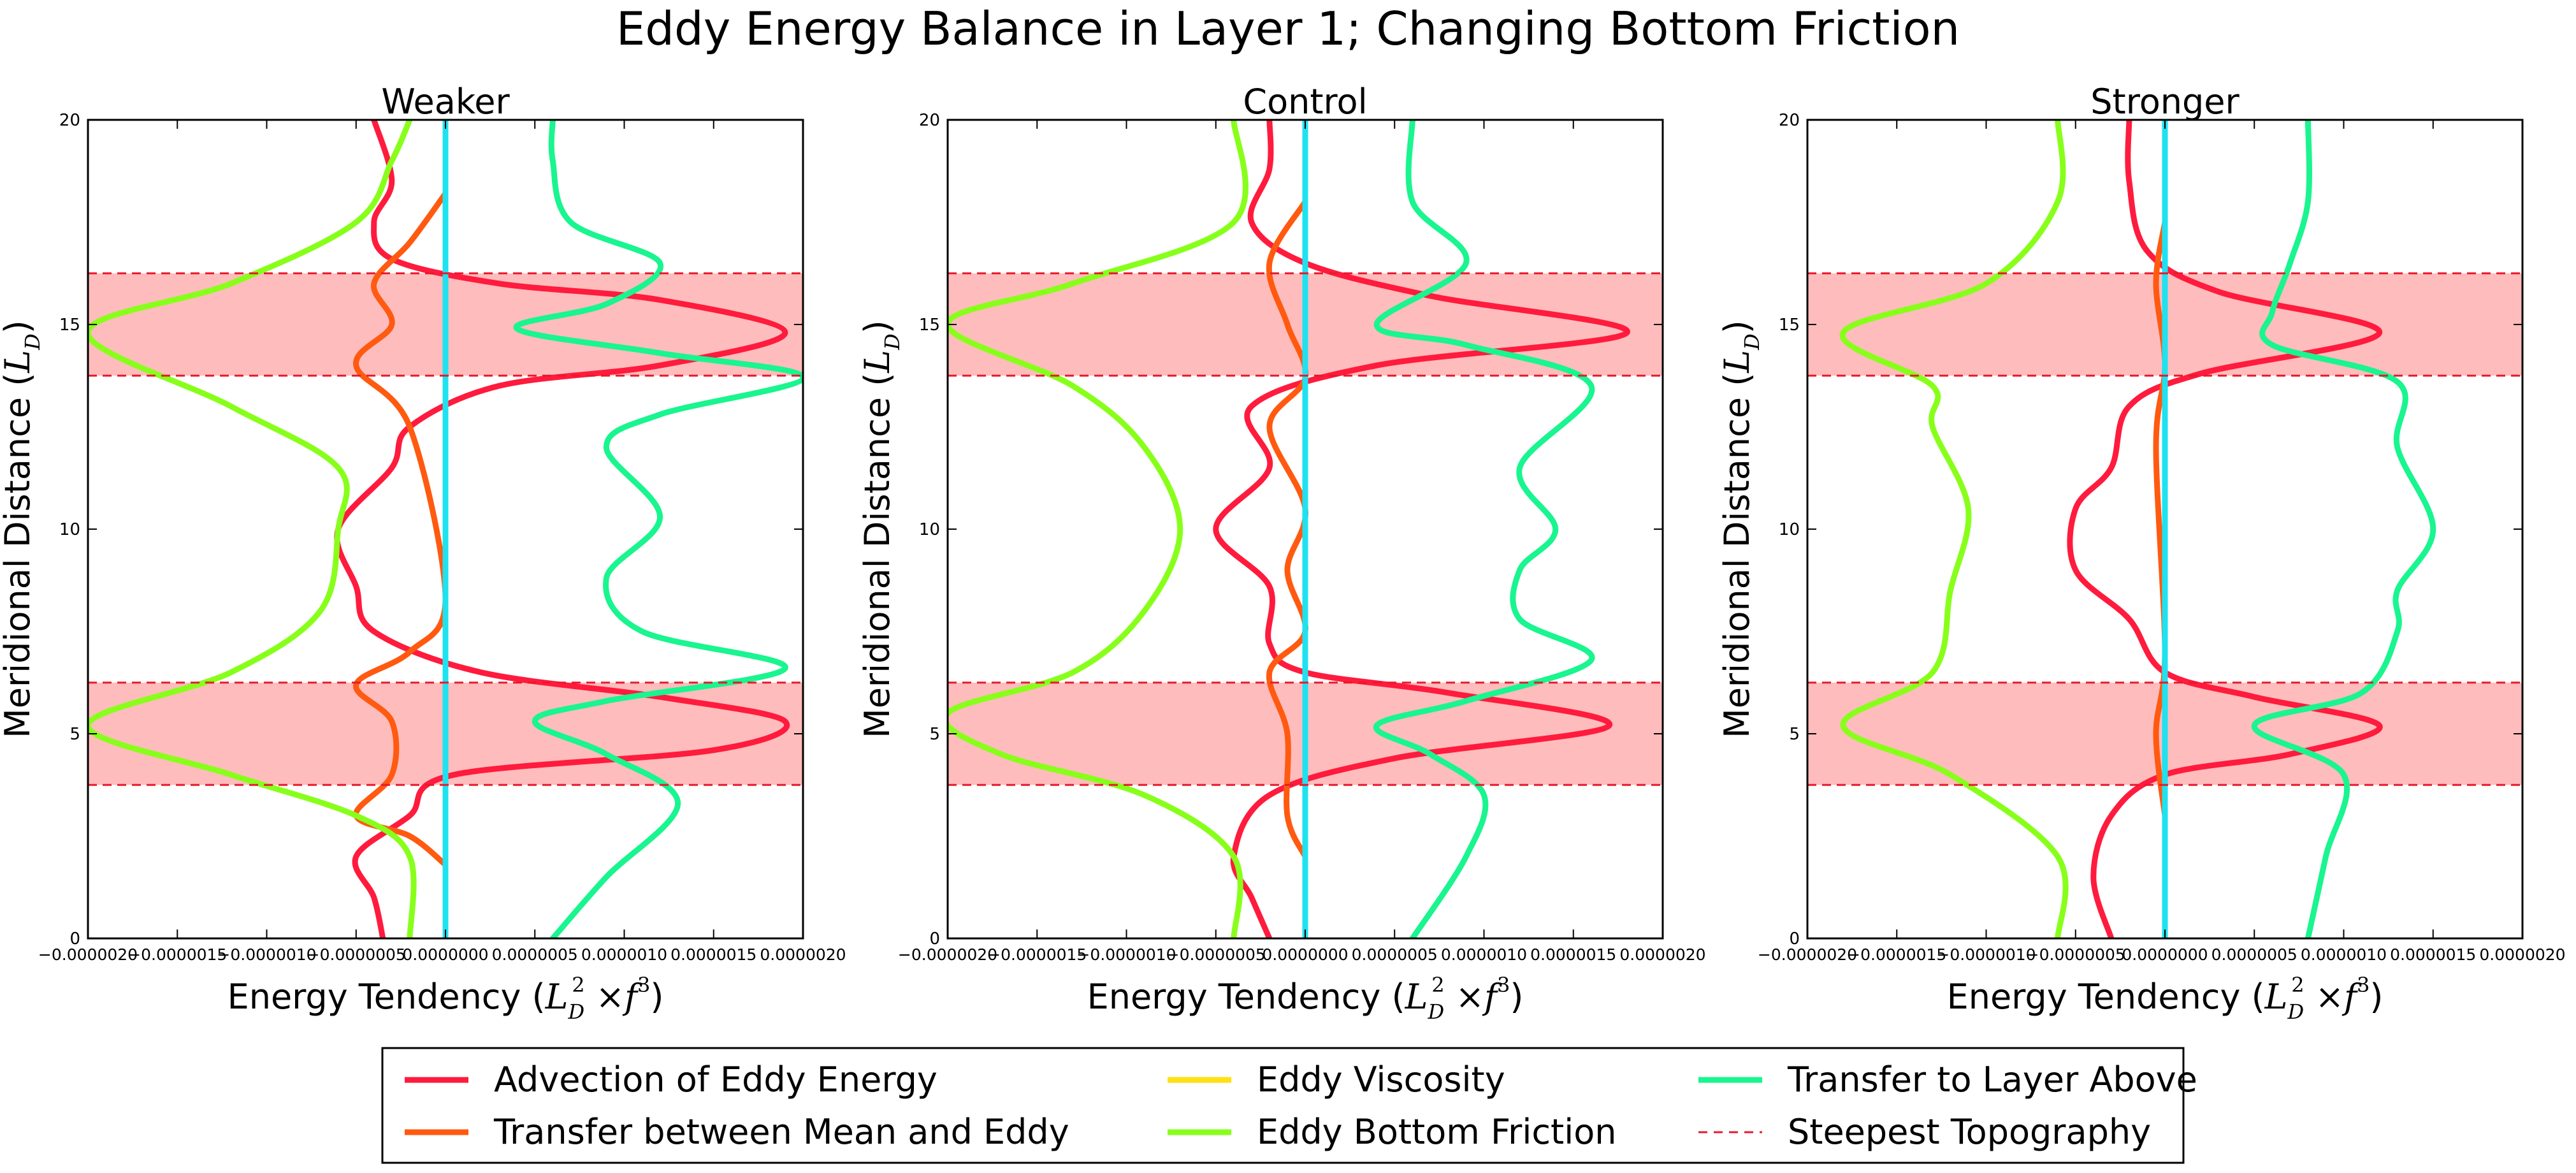 This screenshot has height=1173, width=2576. Describe the element at coordinates (1969, 1132) in the screenshot. I see `legend-label: Steepest Topography` at that location.